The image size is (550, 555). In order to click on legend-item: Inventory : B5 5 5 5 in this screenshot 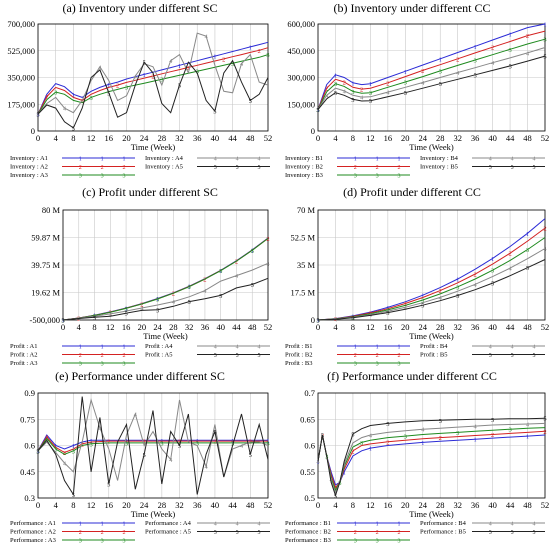, I will do `click(482, 167)`.